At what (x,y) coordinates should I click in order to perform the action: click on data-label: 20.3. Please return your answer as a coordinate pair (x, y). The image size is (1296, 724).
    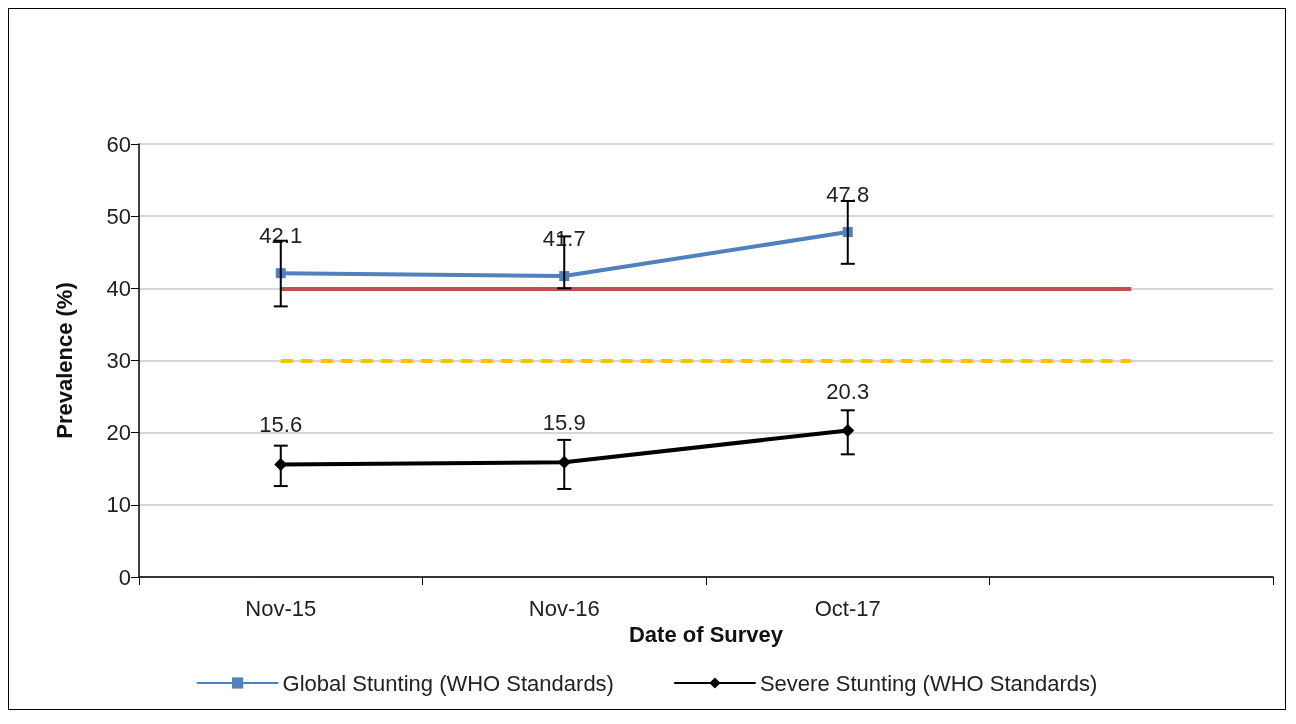
    Looking at the image, I should click on (848, 391).